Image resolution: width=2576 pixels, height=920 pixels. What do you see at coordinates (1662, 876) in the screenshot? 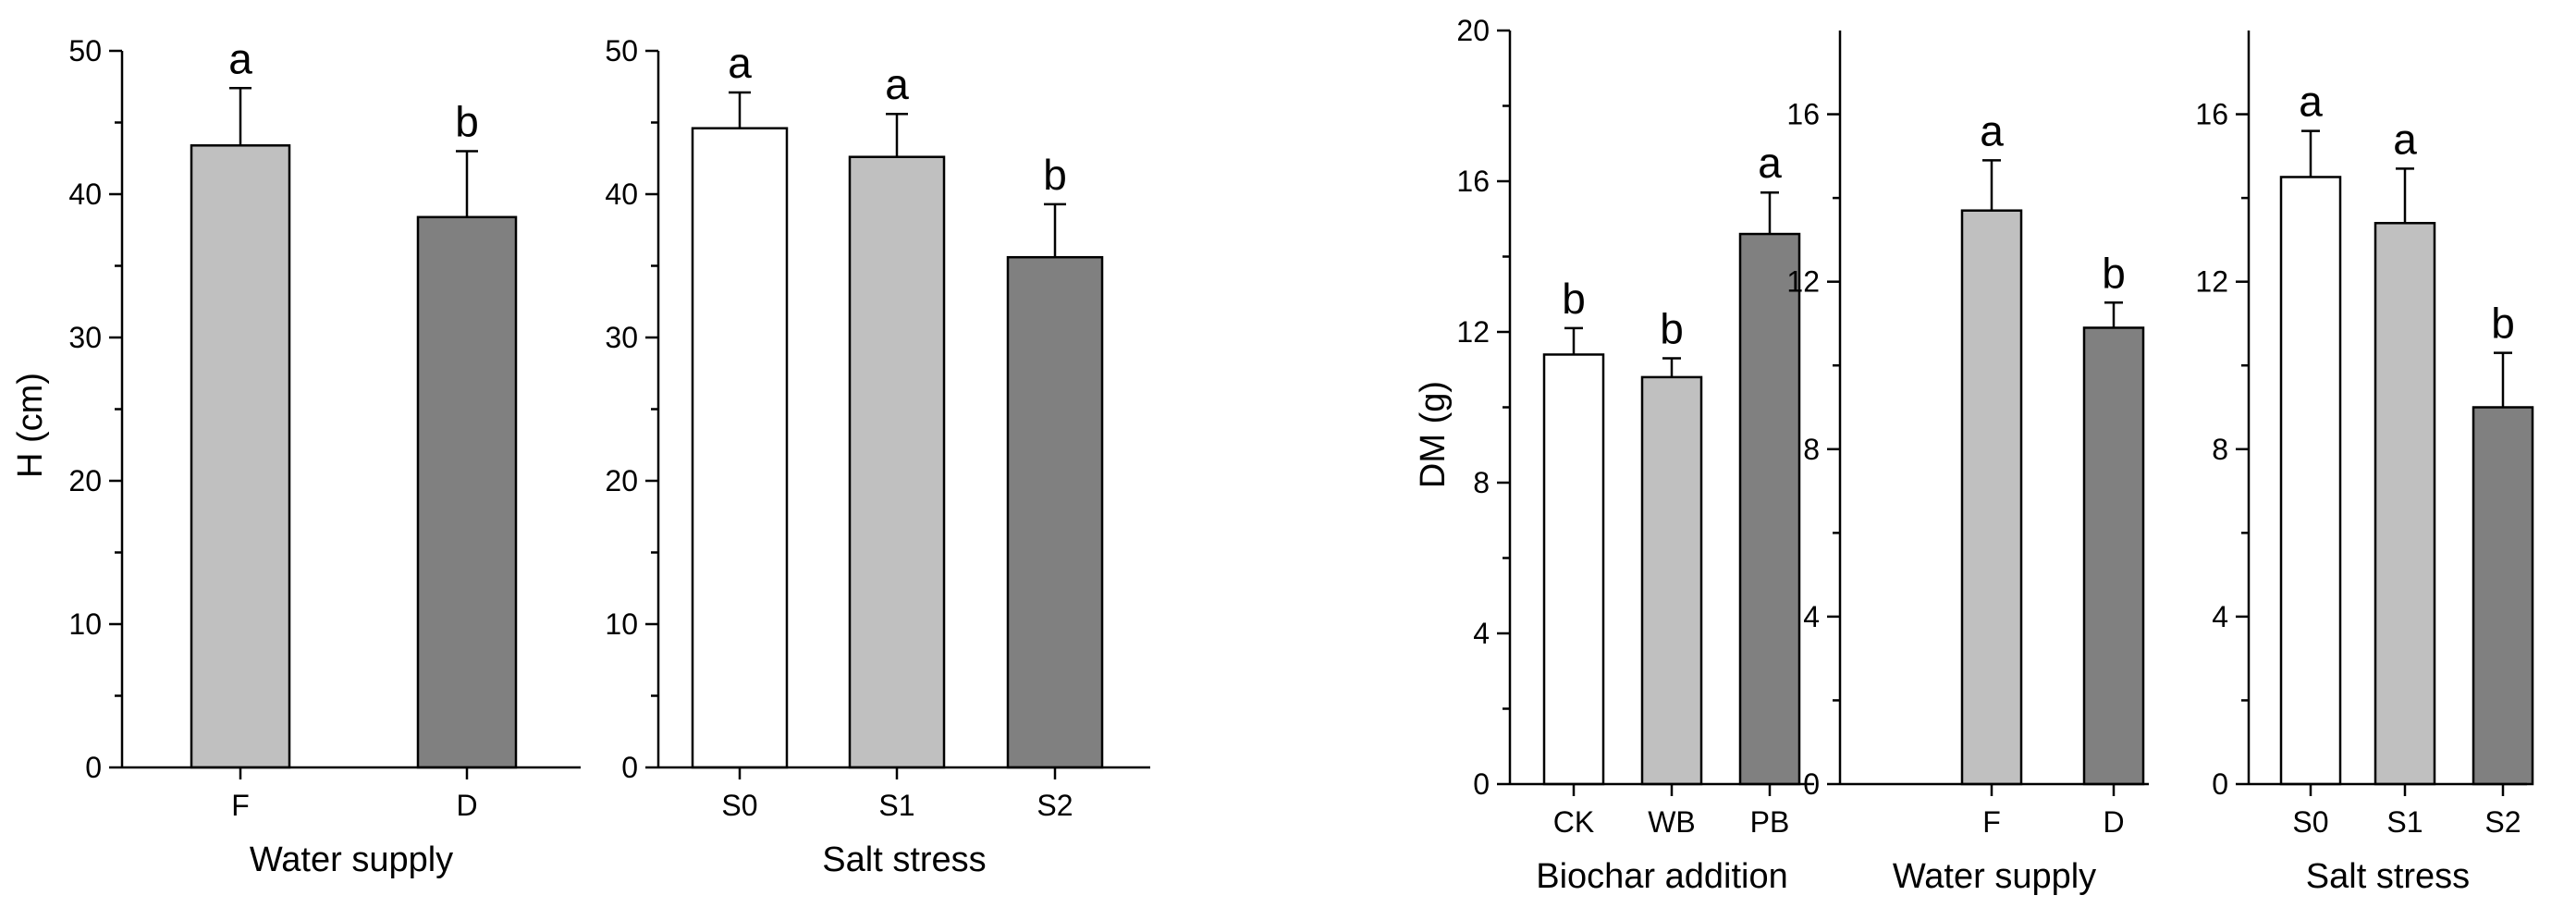
I see `x-axis-title: Biochar addition` at bounding box center [1662, 876].